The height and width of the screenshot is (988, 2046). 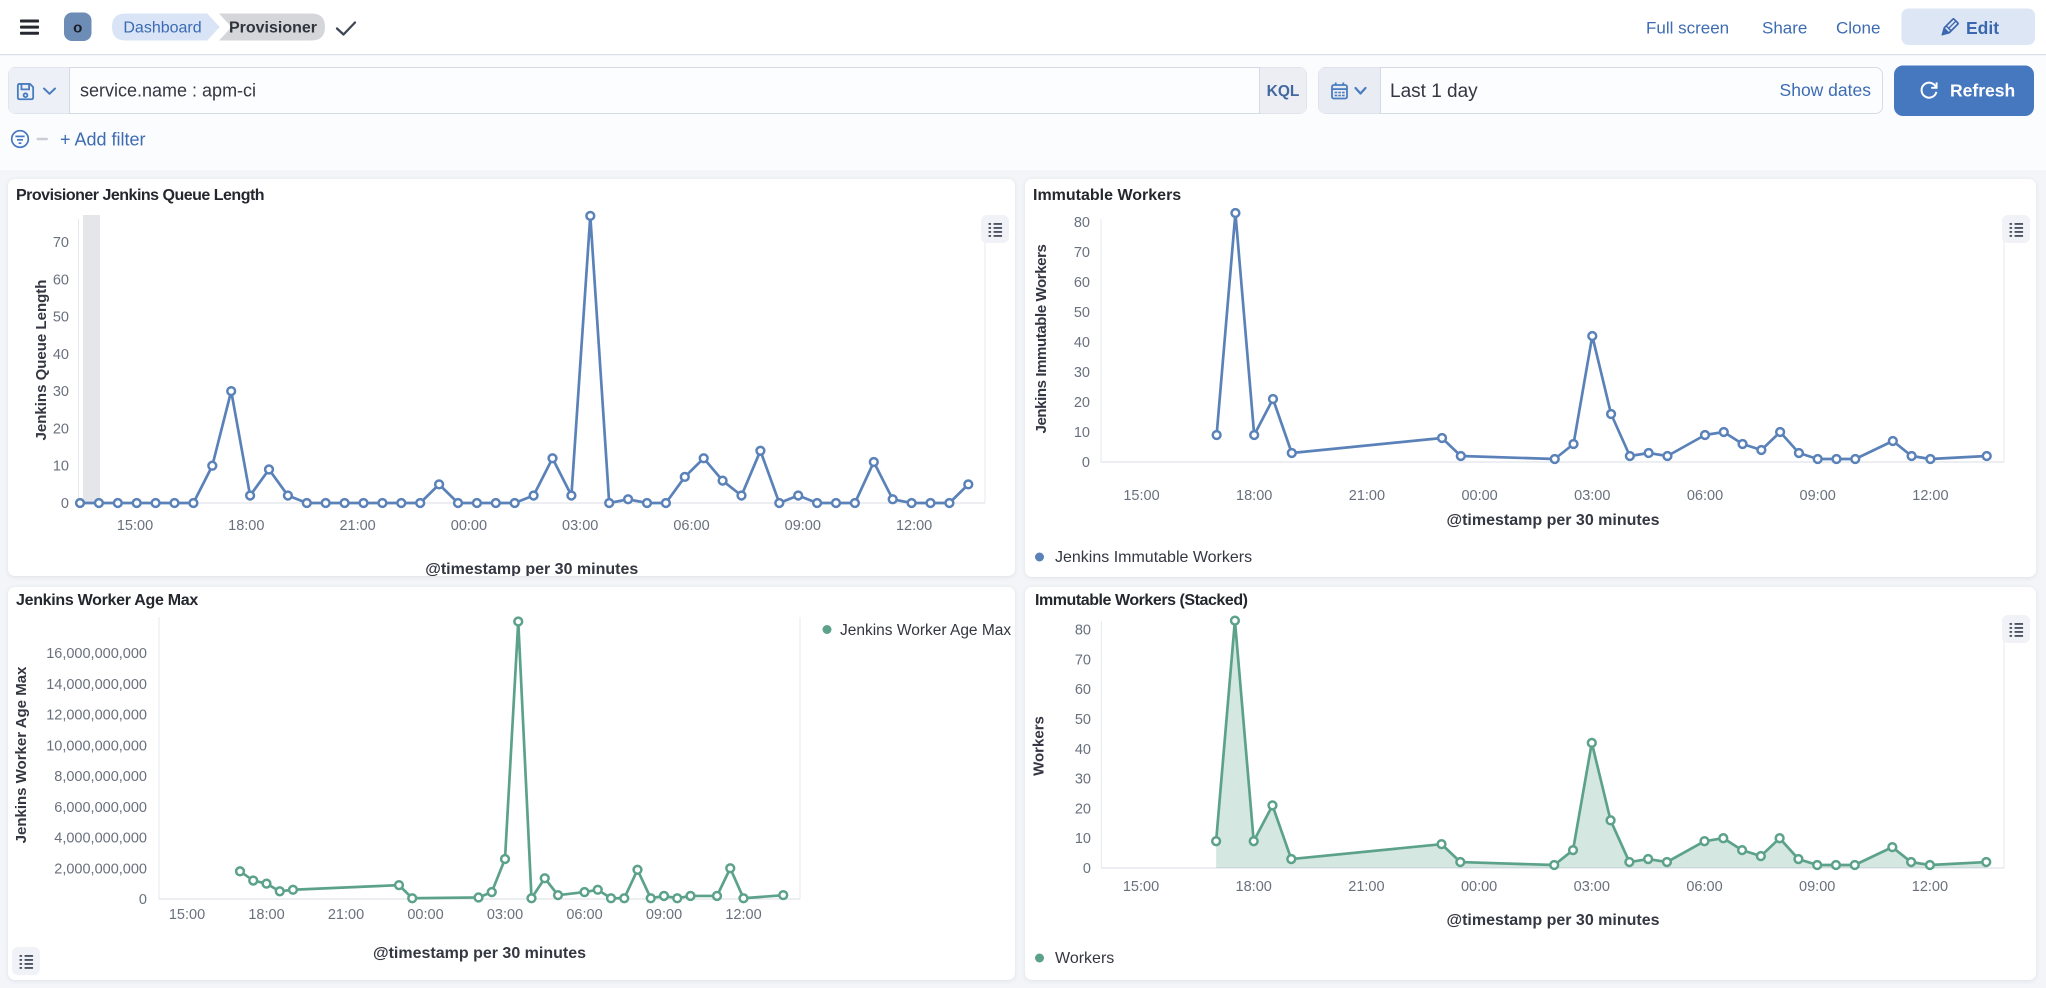 I want to click on svg-text: Last 1 day, so click(x=1434, y=91).